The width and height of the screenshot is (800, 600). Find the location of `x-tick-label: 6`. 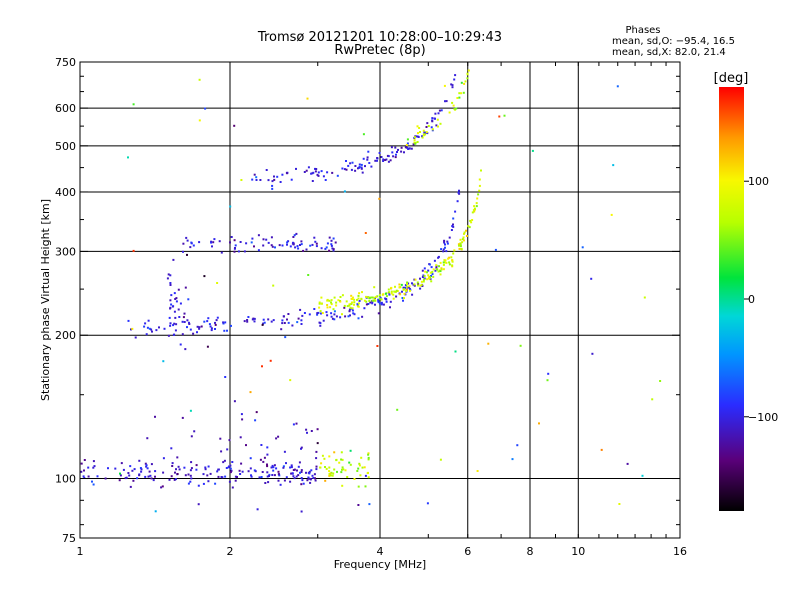

x-tick-label: 6 is located at coordinates (467, 551).